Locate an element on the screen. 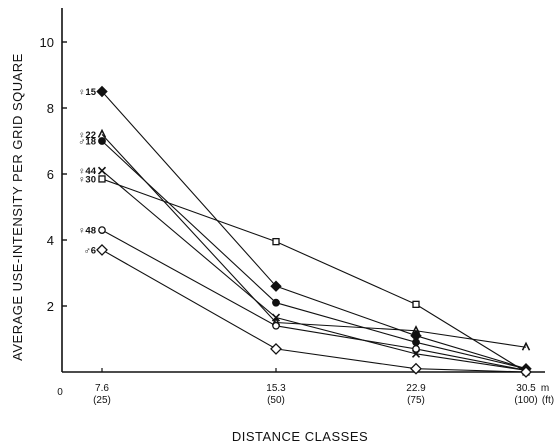 Image resolution: width=557 pixels, height=446 pixels. origin-label: 0 is located at coordinates (60, 392).